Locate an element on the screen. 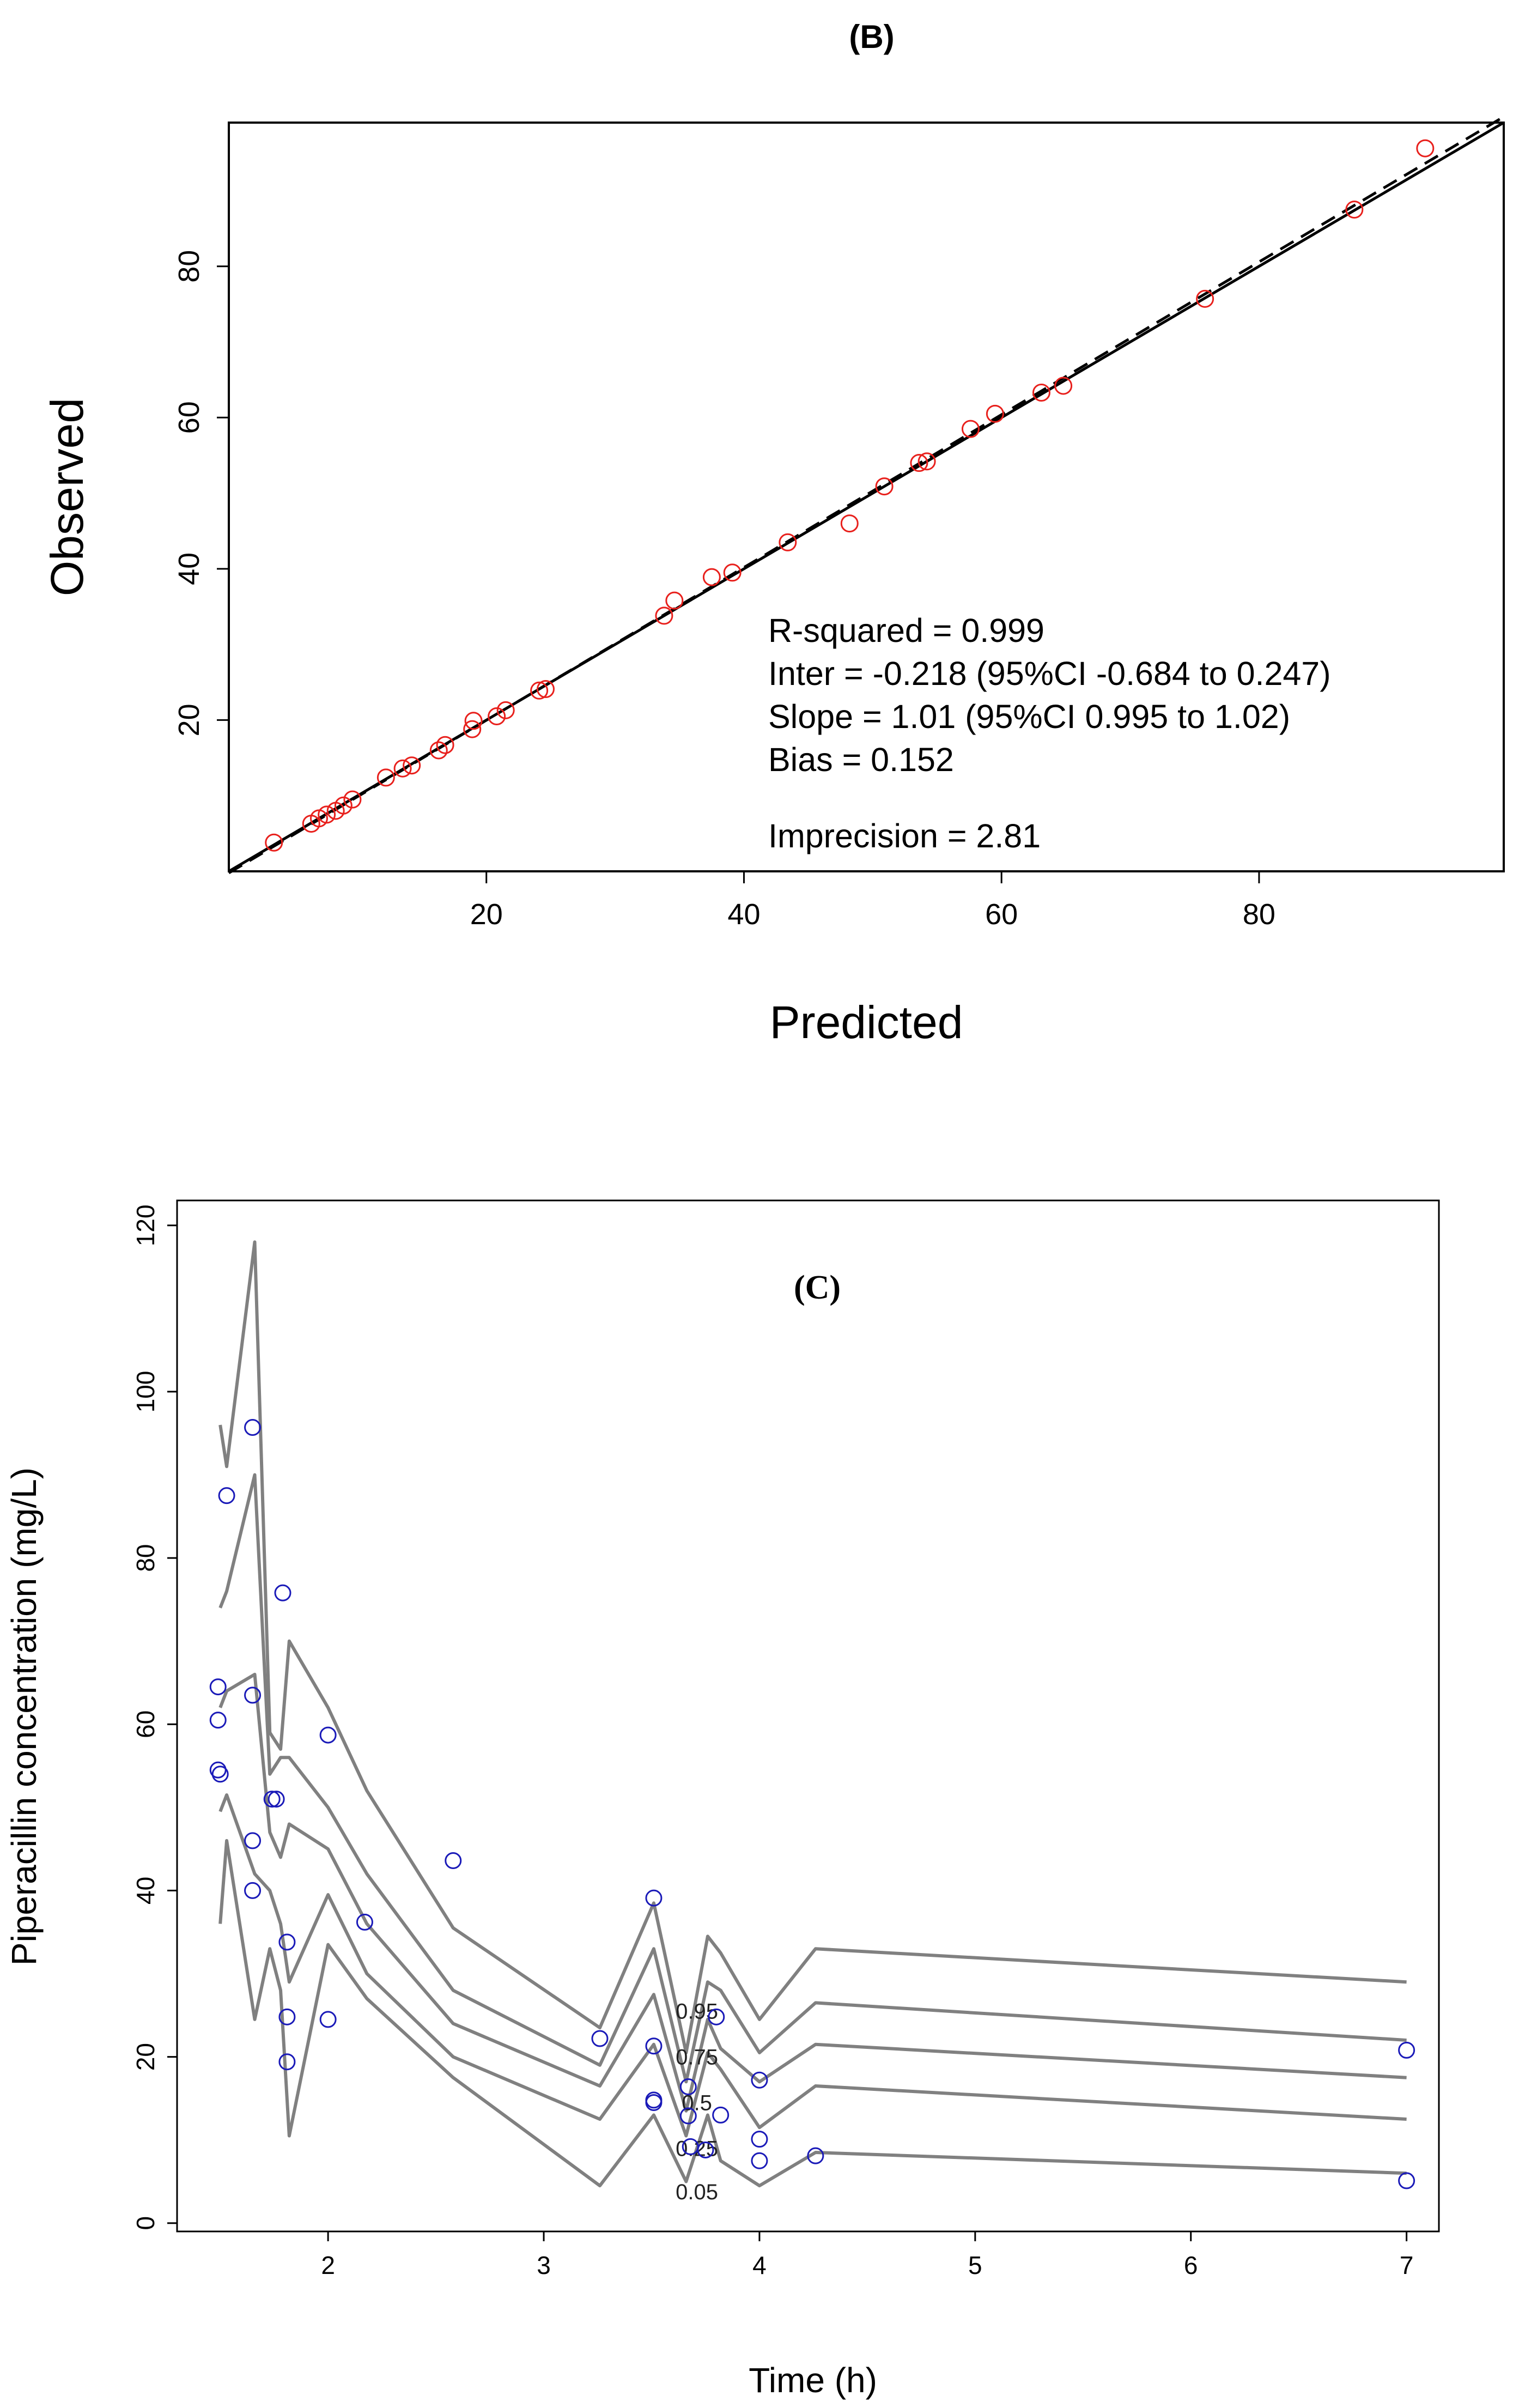 This screenshot has height=2408, width=1519. y-tick-label: 60 is located at coordinates (189, 418).